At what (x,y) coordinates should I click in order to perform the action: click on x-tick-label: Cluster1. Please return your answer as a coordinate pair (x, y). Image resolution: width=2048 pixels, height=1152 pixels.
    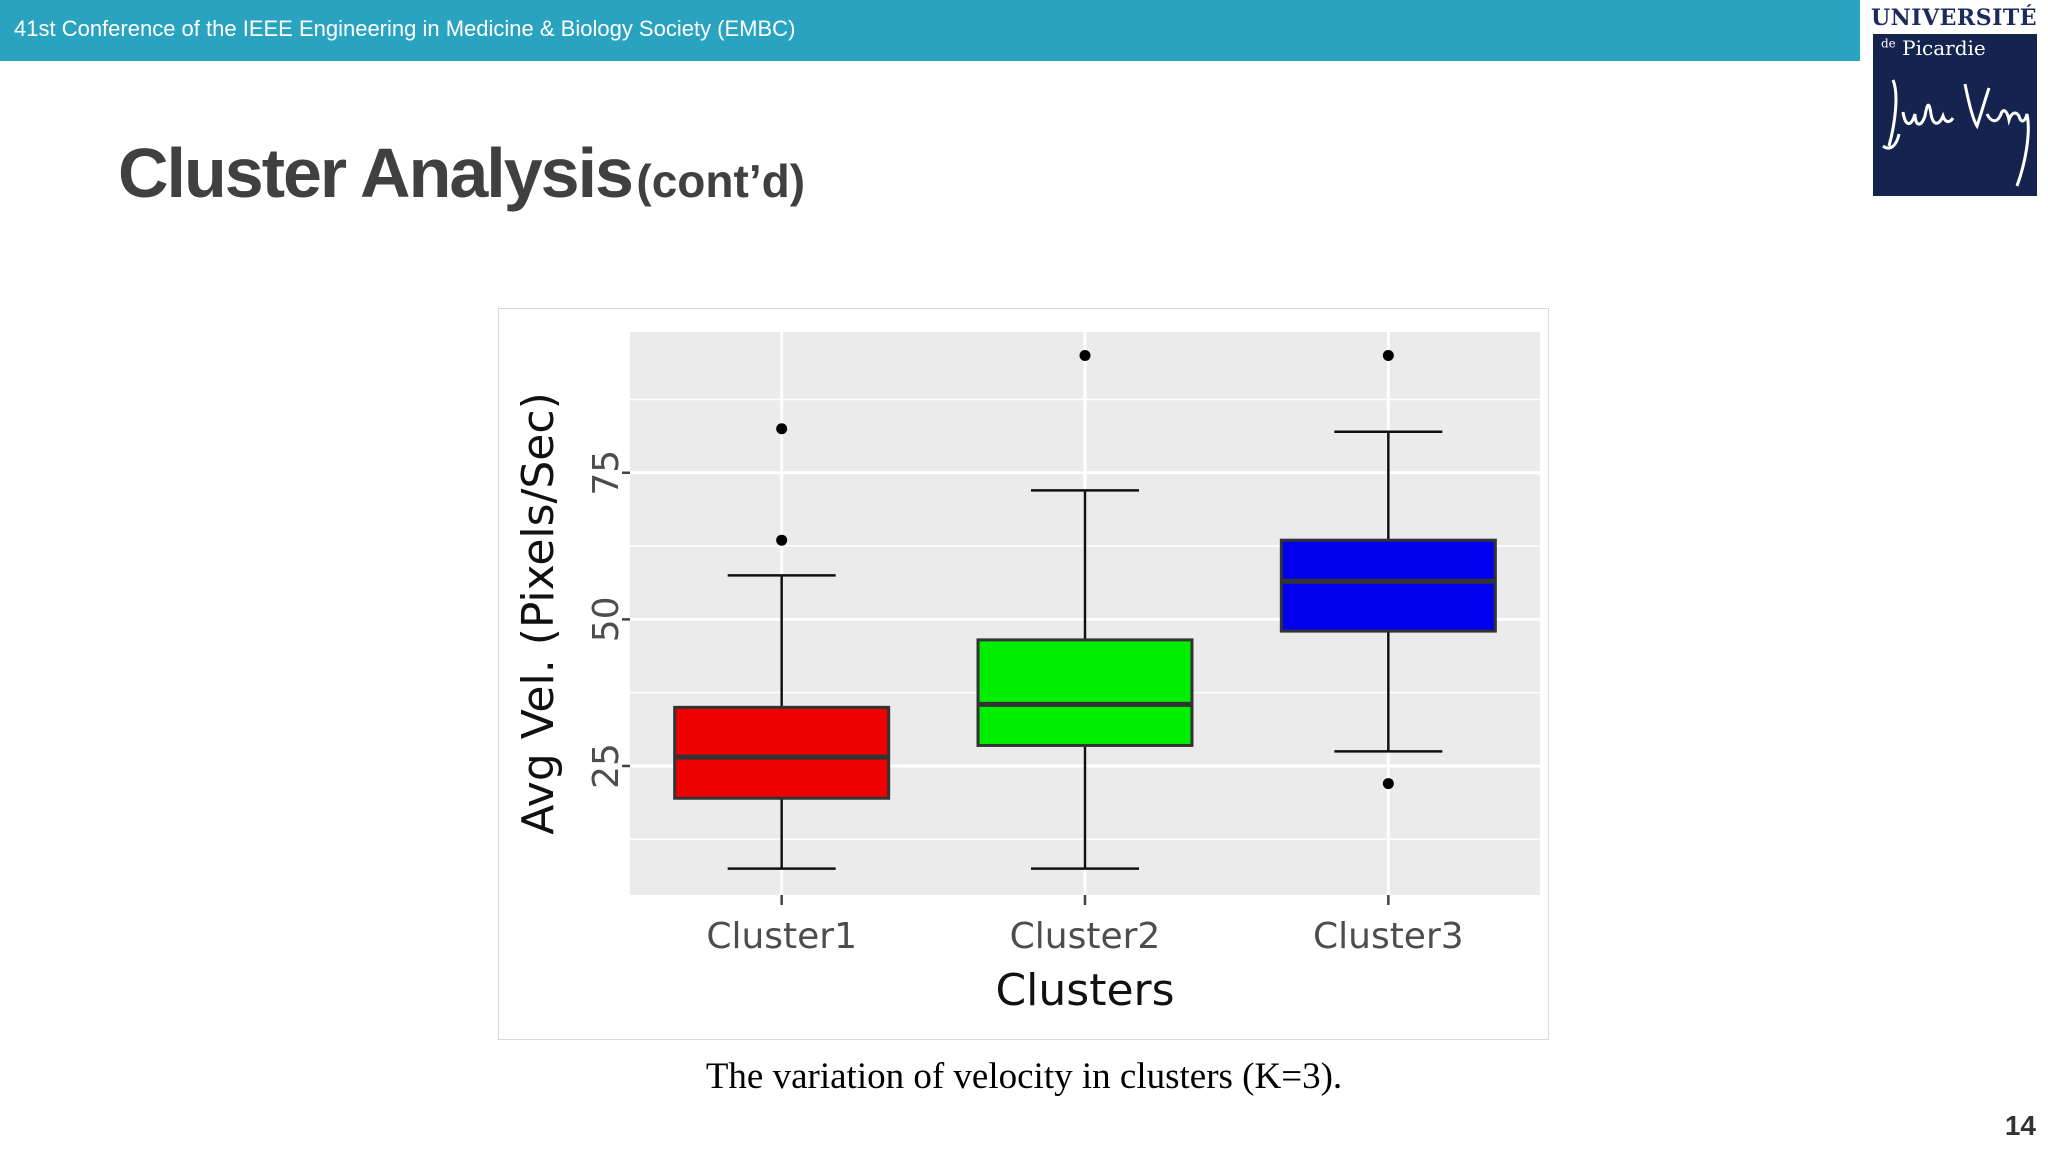
    Looking at the image, I should click on (781, 936).